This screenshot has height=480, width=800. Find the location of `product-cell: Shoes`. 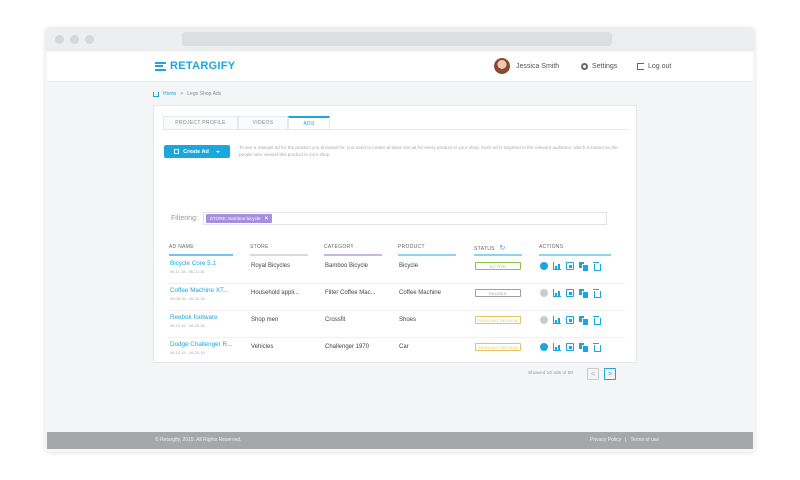

product-cell: Shoes is located at coordinates (408, 320).